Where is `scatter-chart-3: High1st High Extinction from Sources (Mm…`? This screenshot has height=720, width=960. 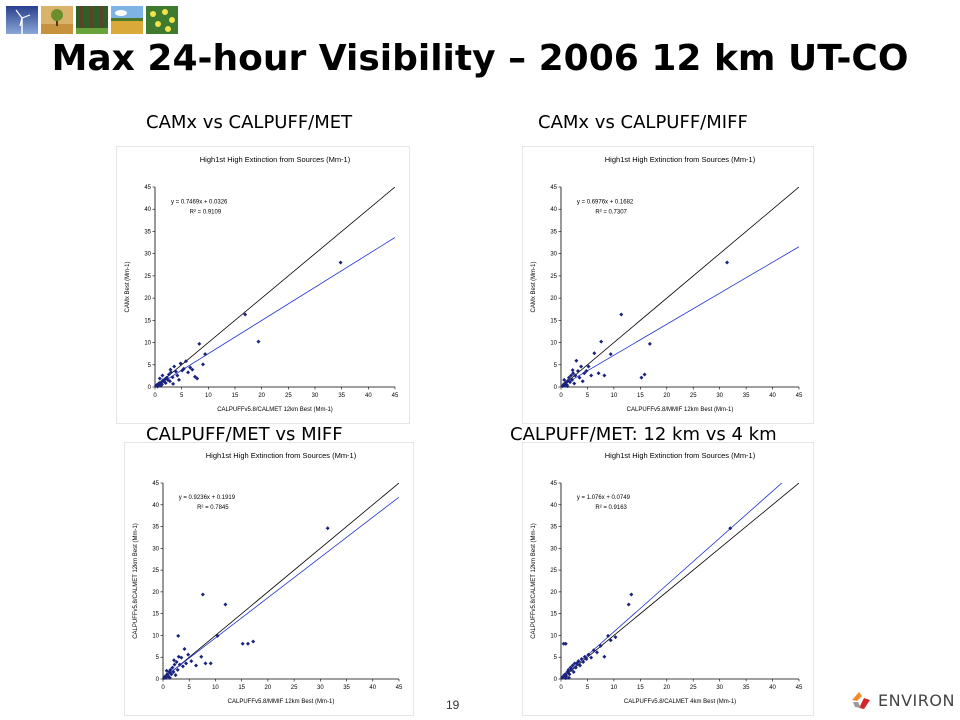
scatter-chart-3: High1st High Extinction from Sources (Mm… is located at coordinates (268, 578).